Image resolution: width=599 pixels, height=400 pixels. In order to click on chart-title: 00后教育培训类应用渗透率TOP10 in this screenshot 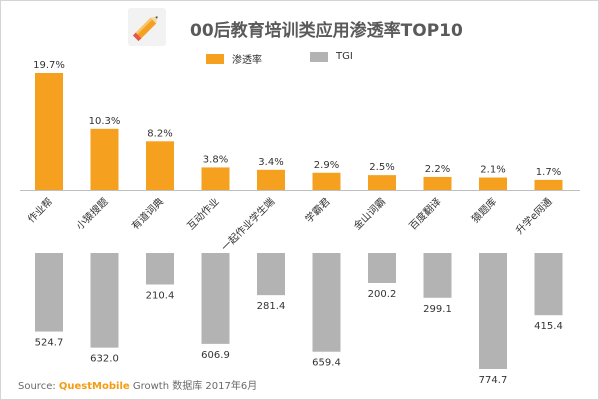, I will do `click(326, 31)`.